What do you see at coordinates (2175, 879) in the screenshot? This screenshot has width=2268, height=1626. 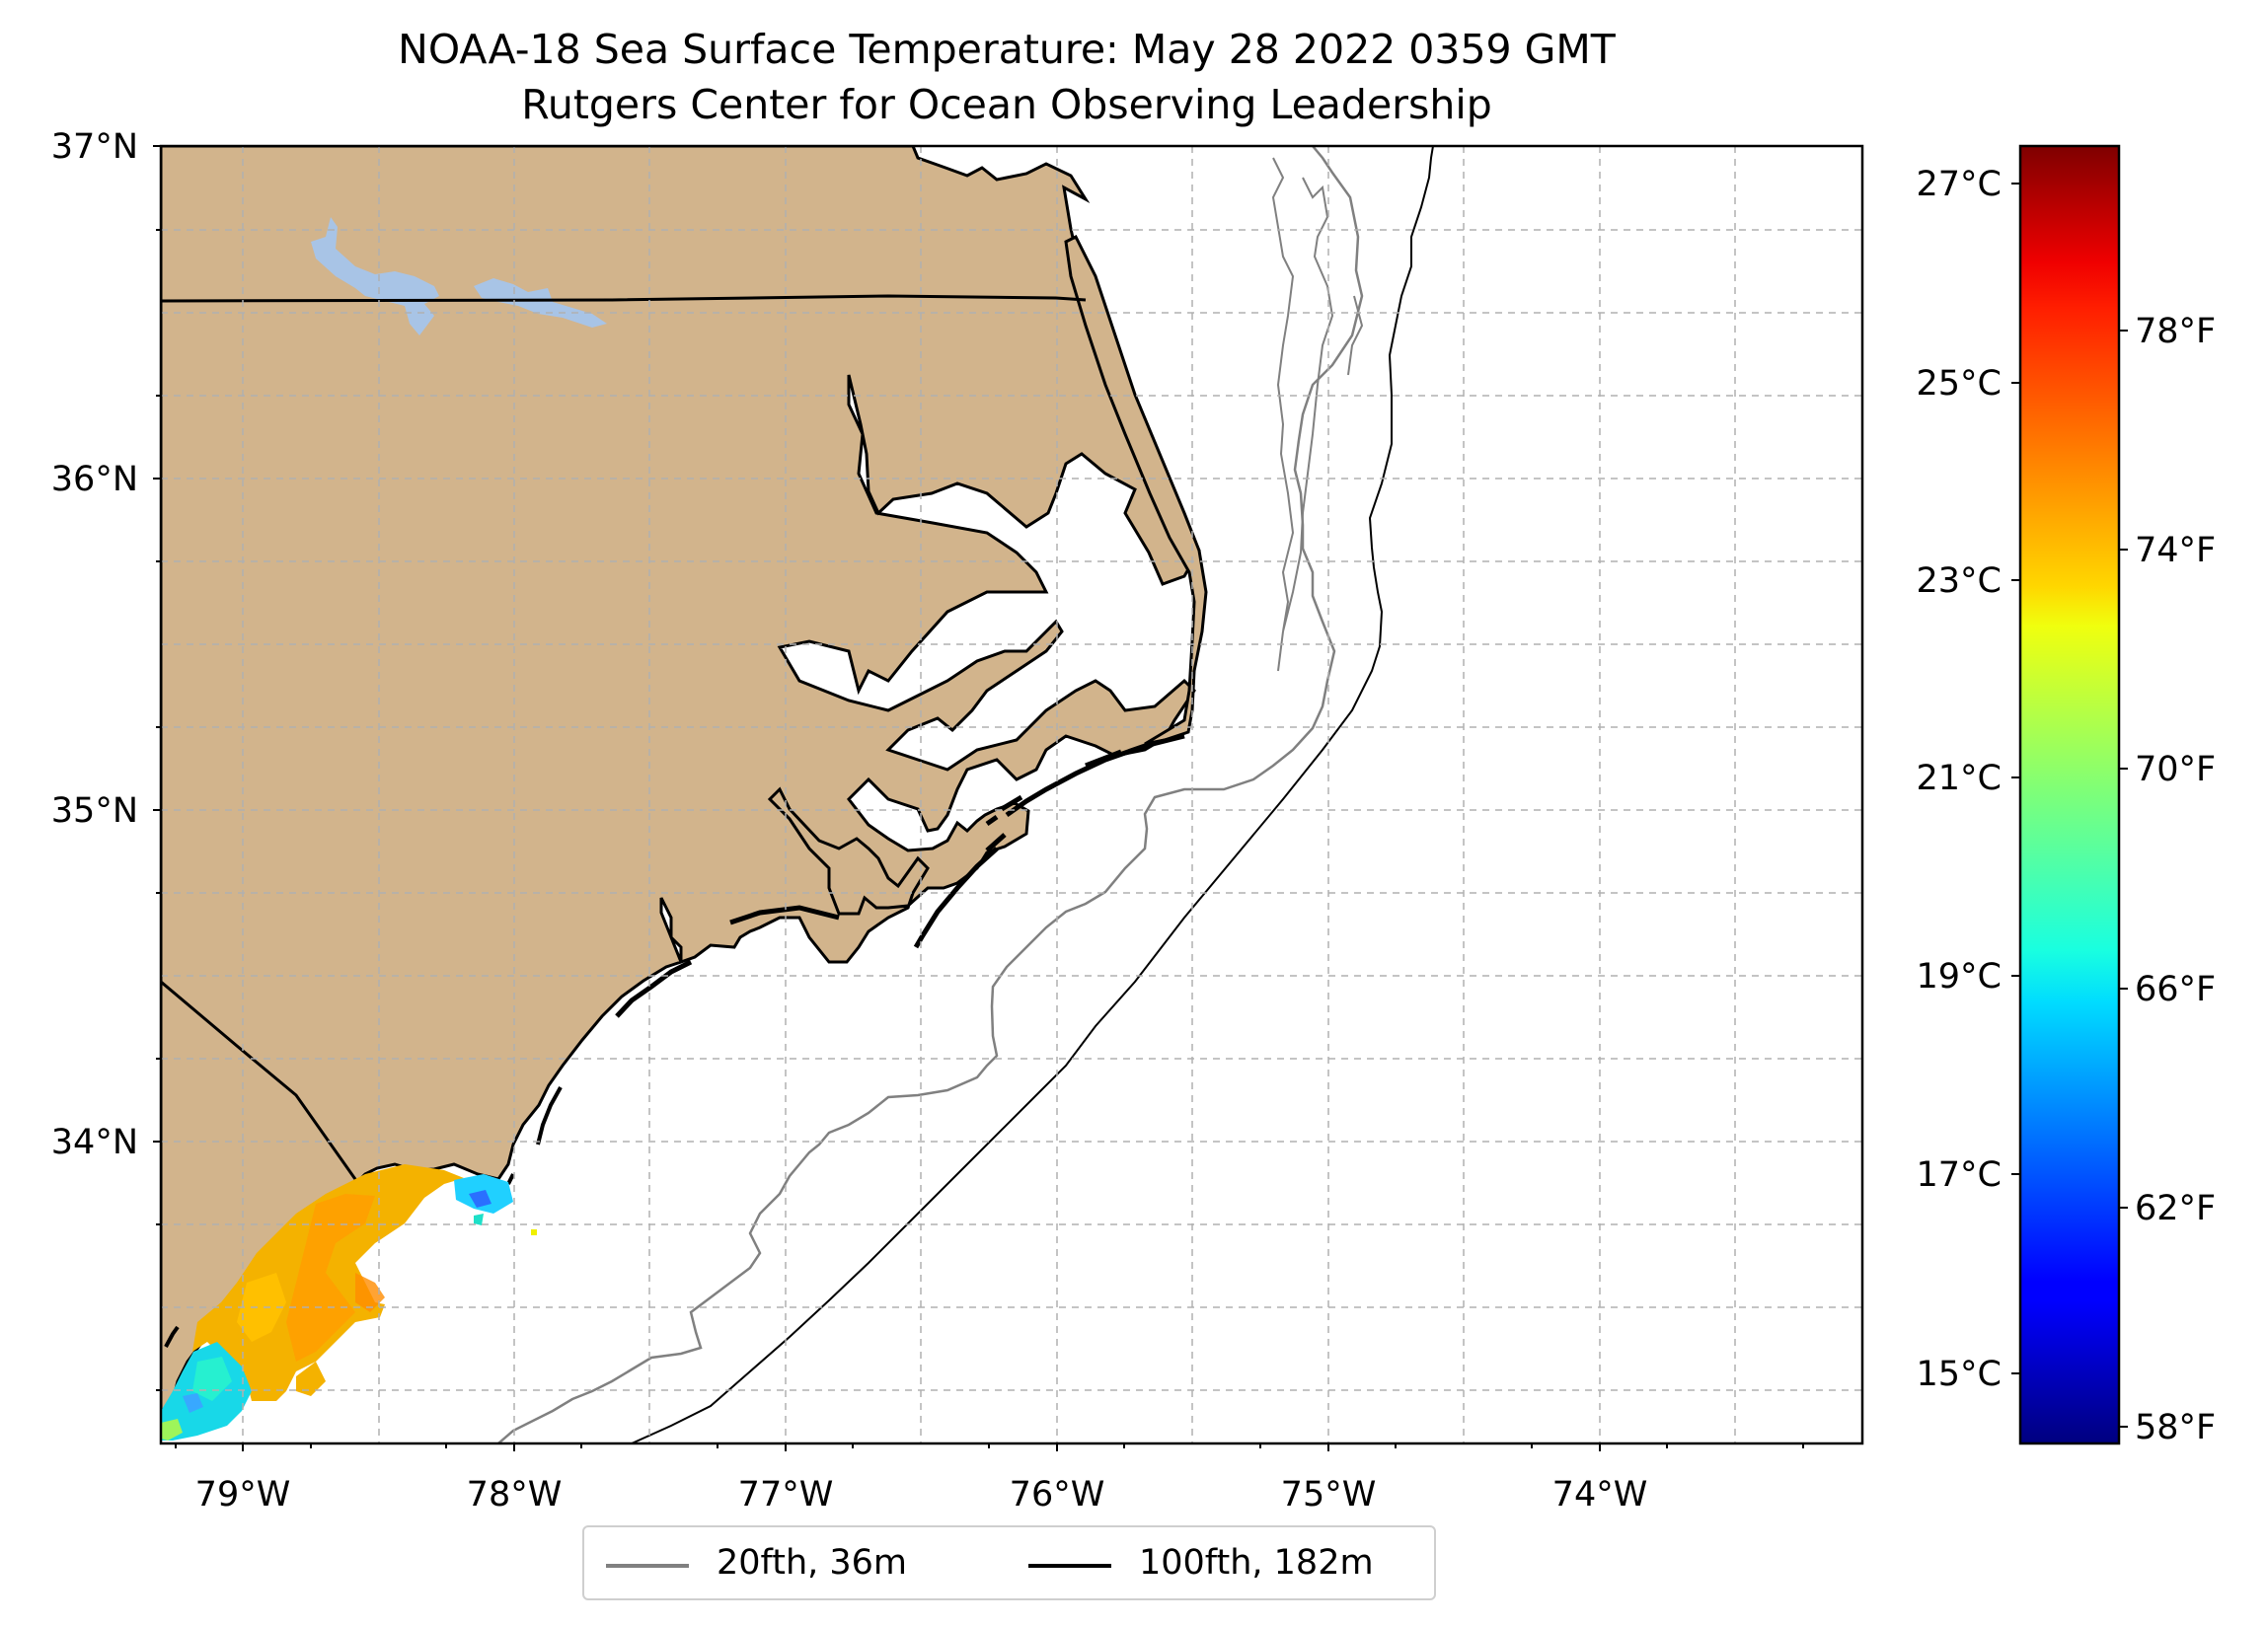 I see `fahrenheit-tick-labels: 78°F 74°F 70°F 66°F 62°F 58°F` at bounding box center [2175, 879].